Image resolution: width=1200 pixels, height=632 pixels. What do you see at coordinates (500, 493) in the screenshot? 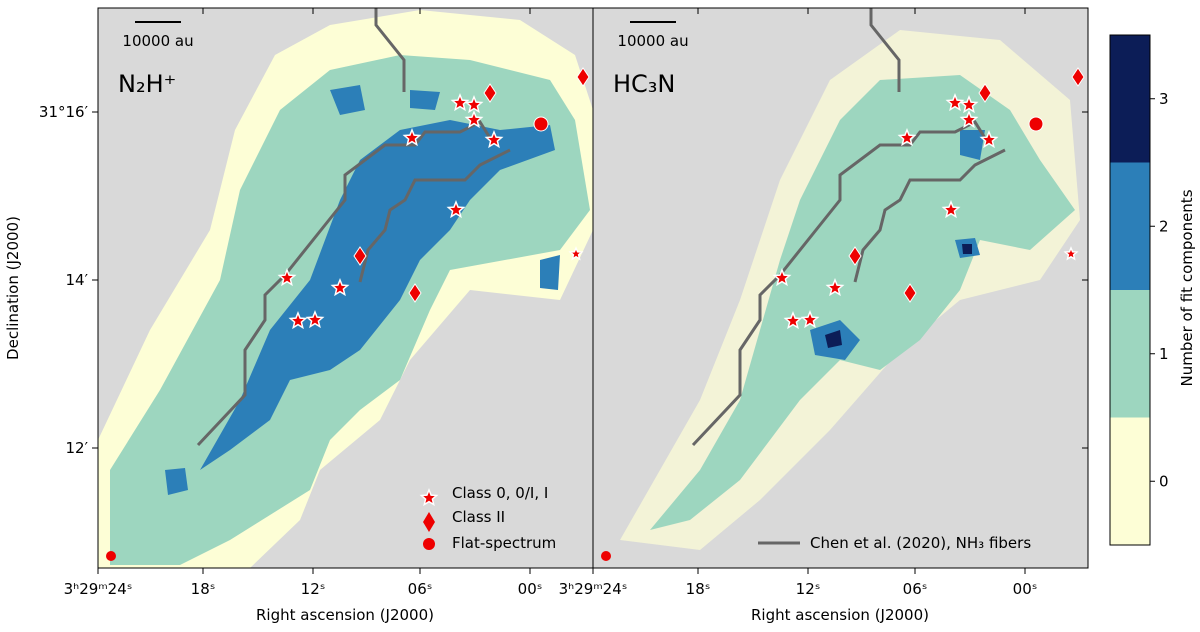
I see `legend-label: Class 0, 0/I, I` at bounding box center [500, 493].